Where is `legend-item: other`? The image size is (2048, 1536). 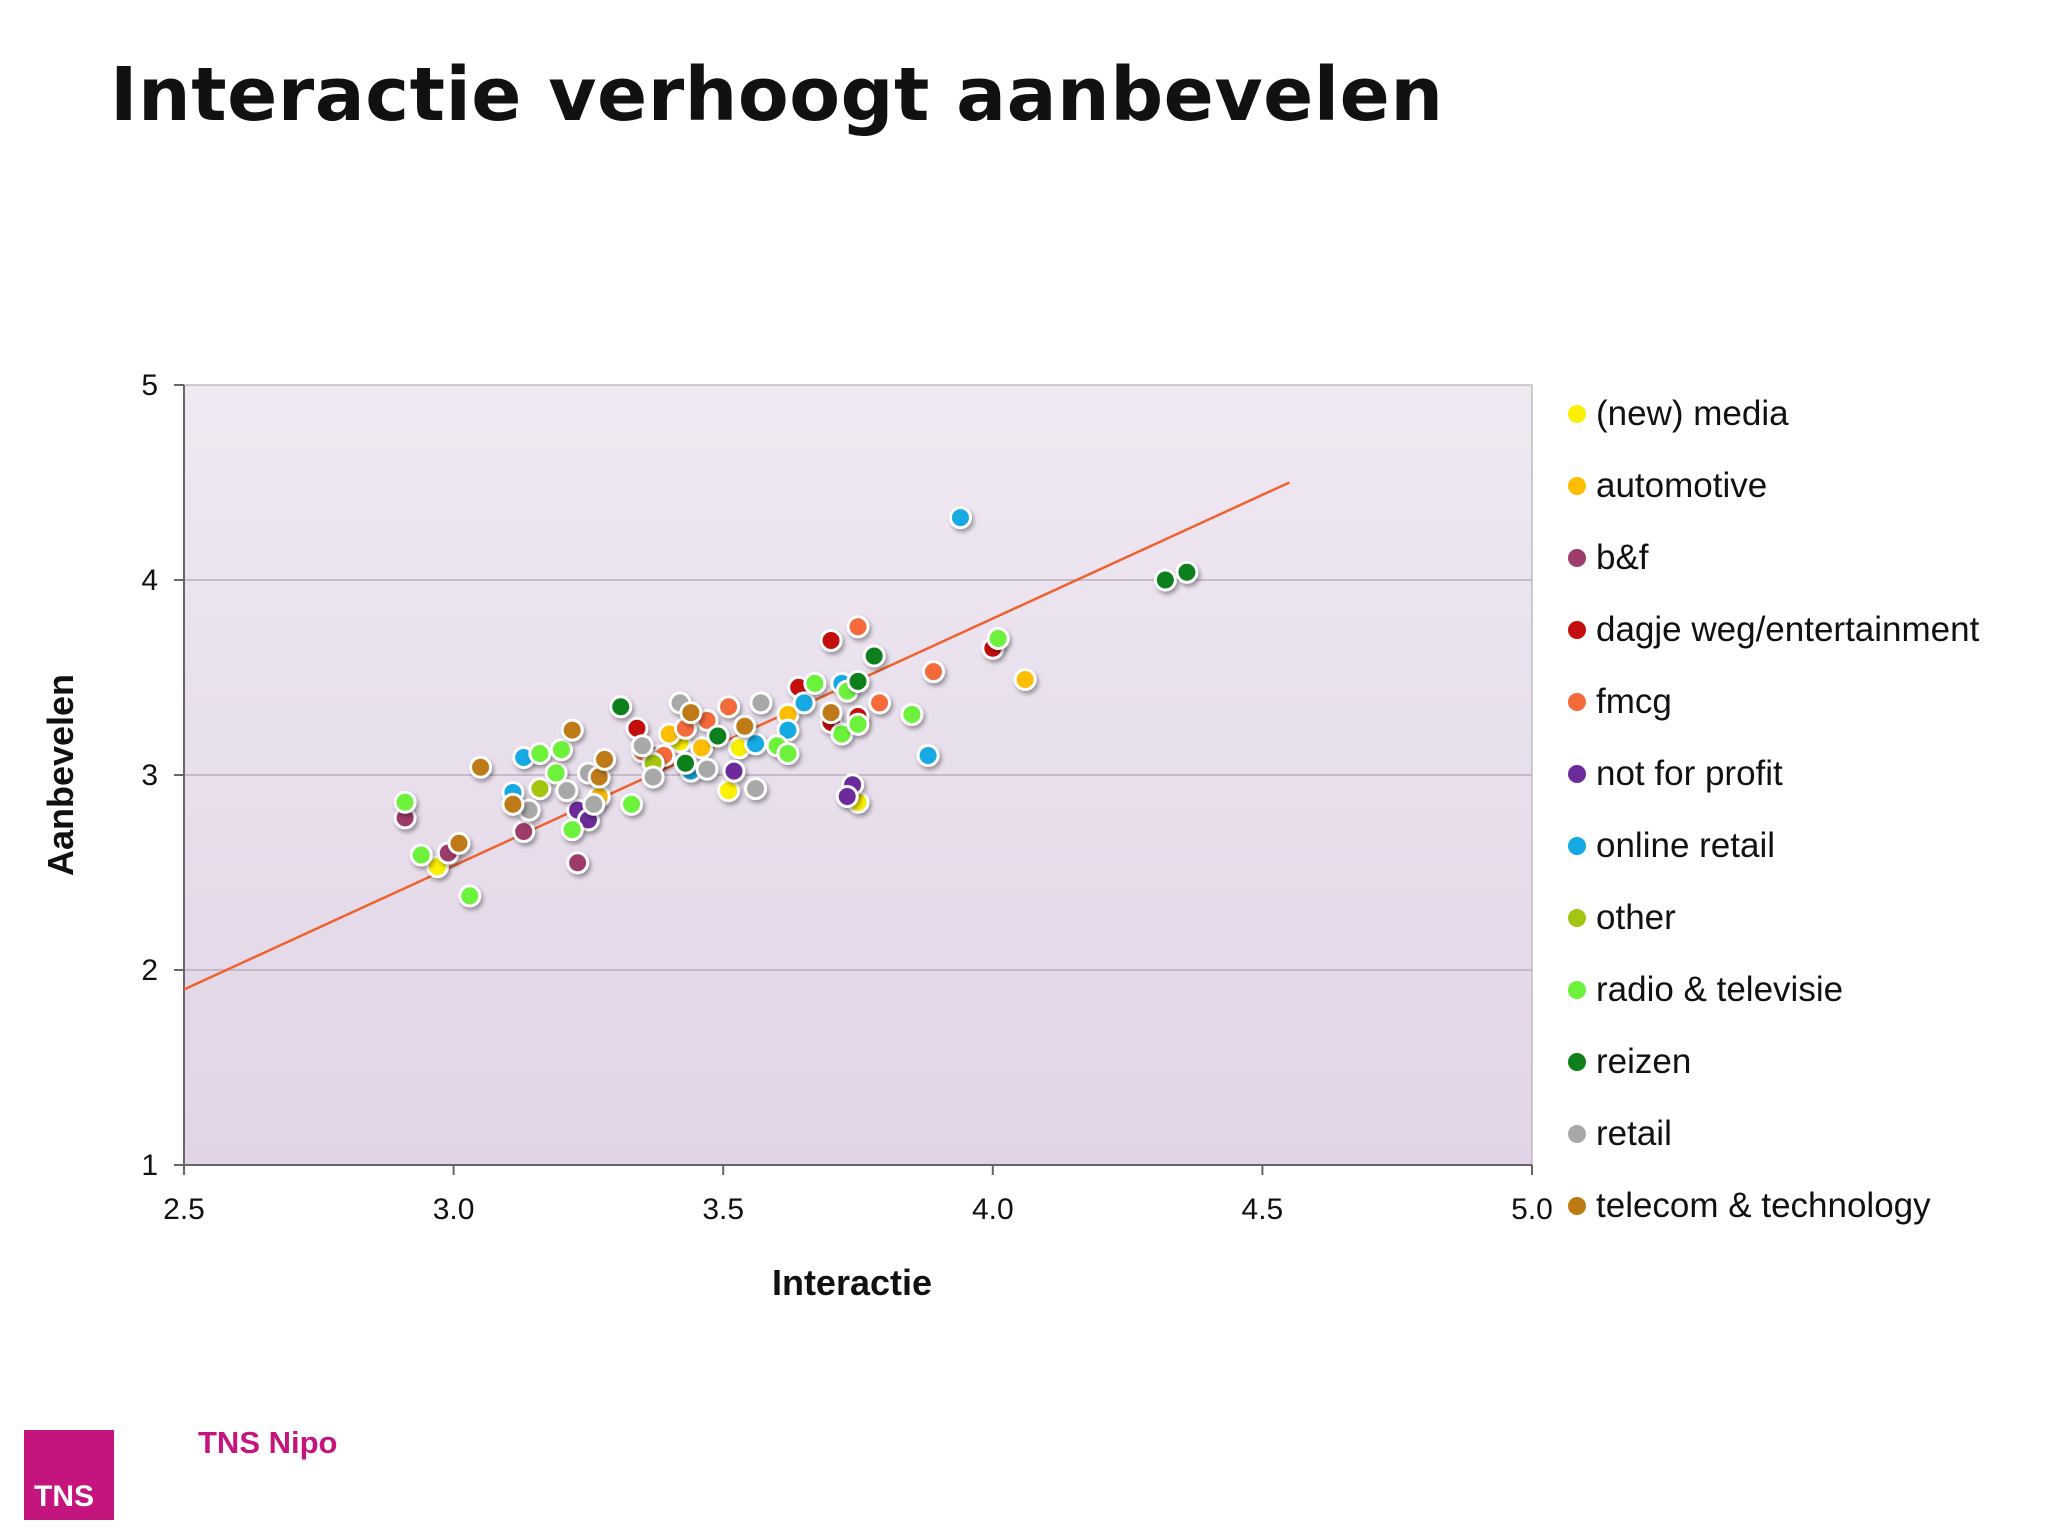 legend-item: other is located at coordinates (1773, 918).